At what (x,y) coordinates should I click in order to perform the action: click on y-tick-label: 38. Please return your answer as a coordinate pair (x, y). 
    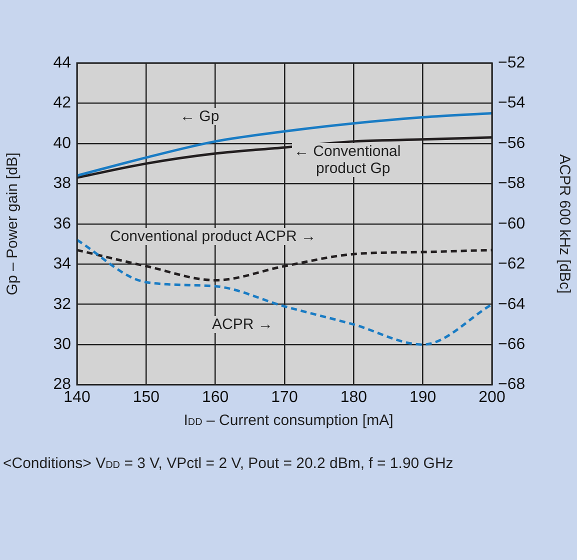
    Looking at the image, I should click on (62, 183).